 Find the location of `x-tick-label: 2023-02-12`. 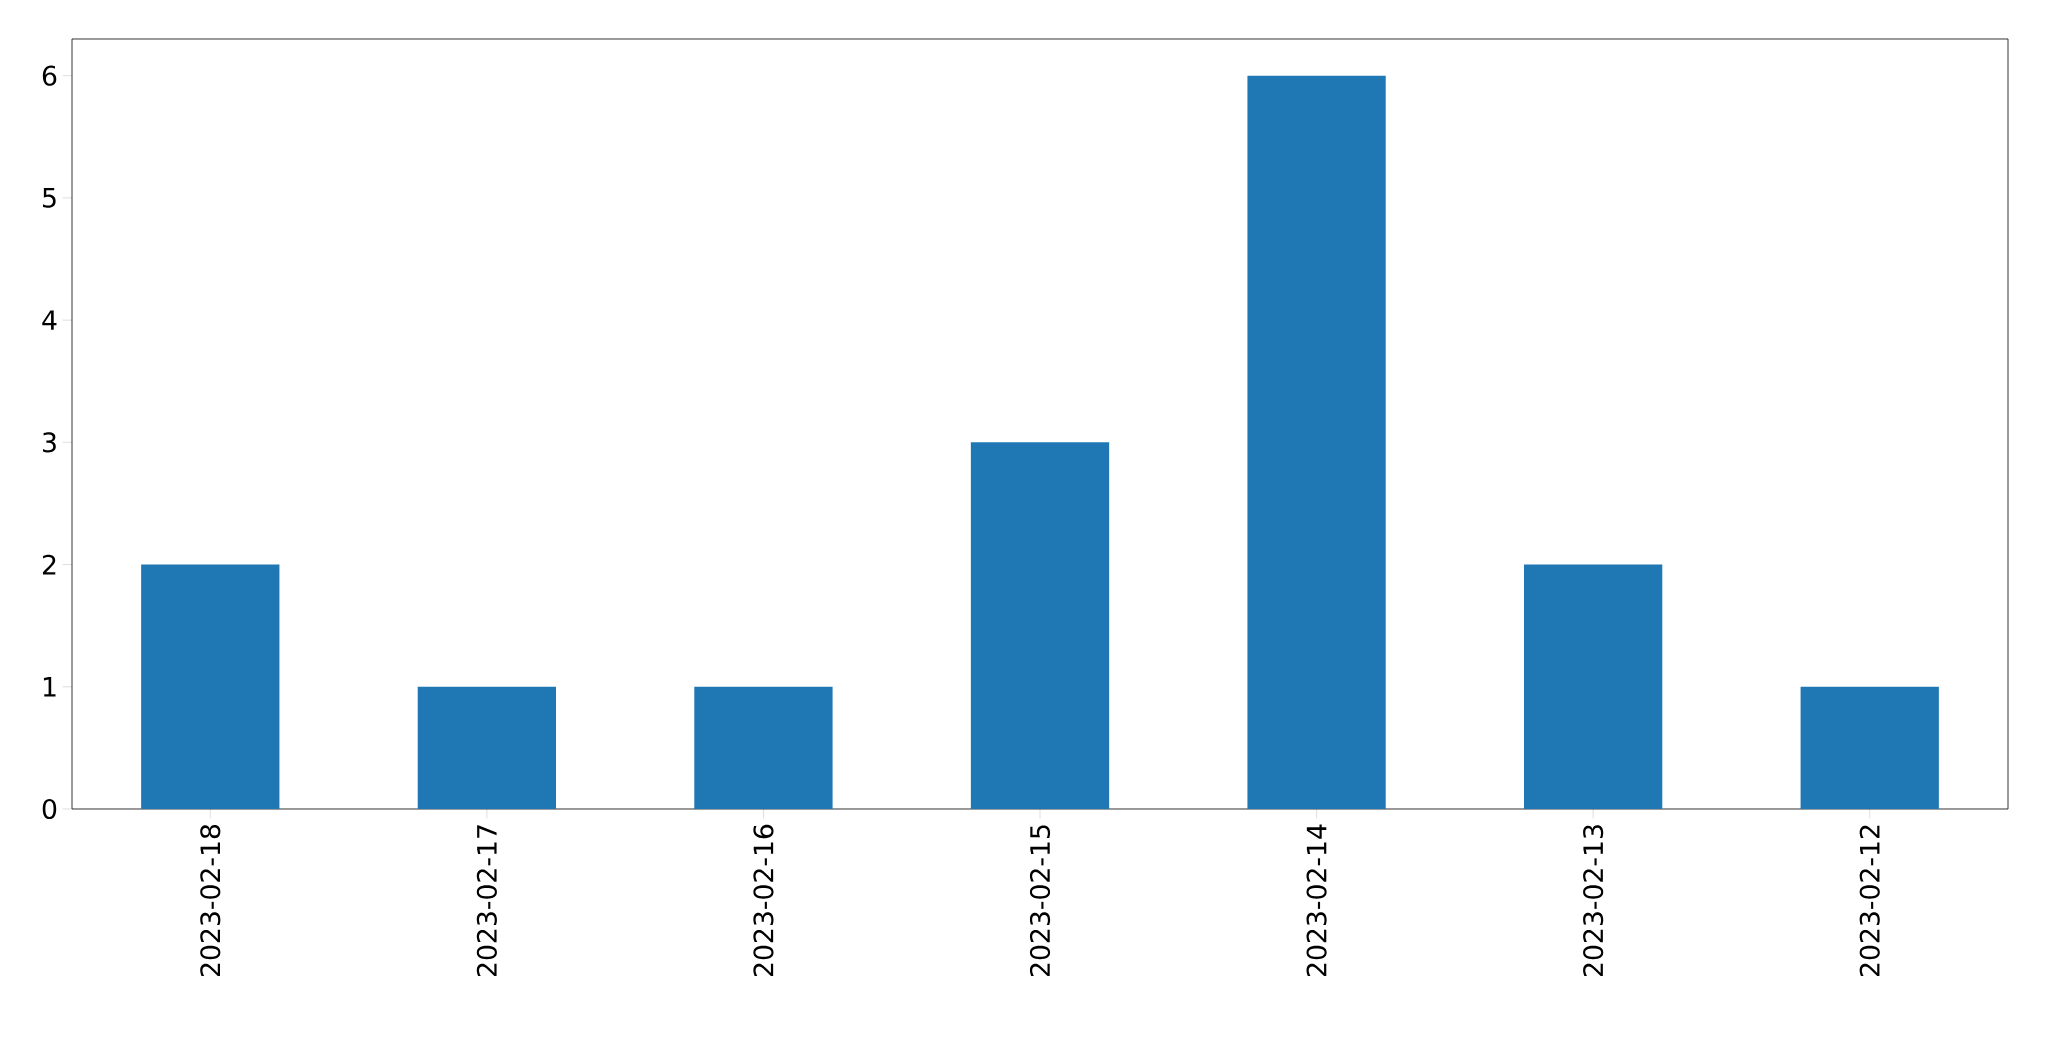

x-tick-label: 2023-02-12 is located at coordinates (1869, 901).